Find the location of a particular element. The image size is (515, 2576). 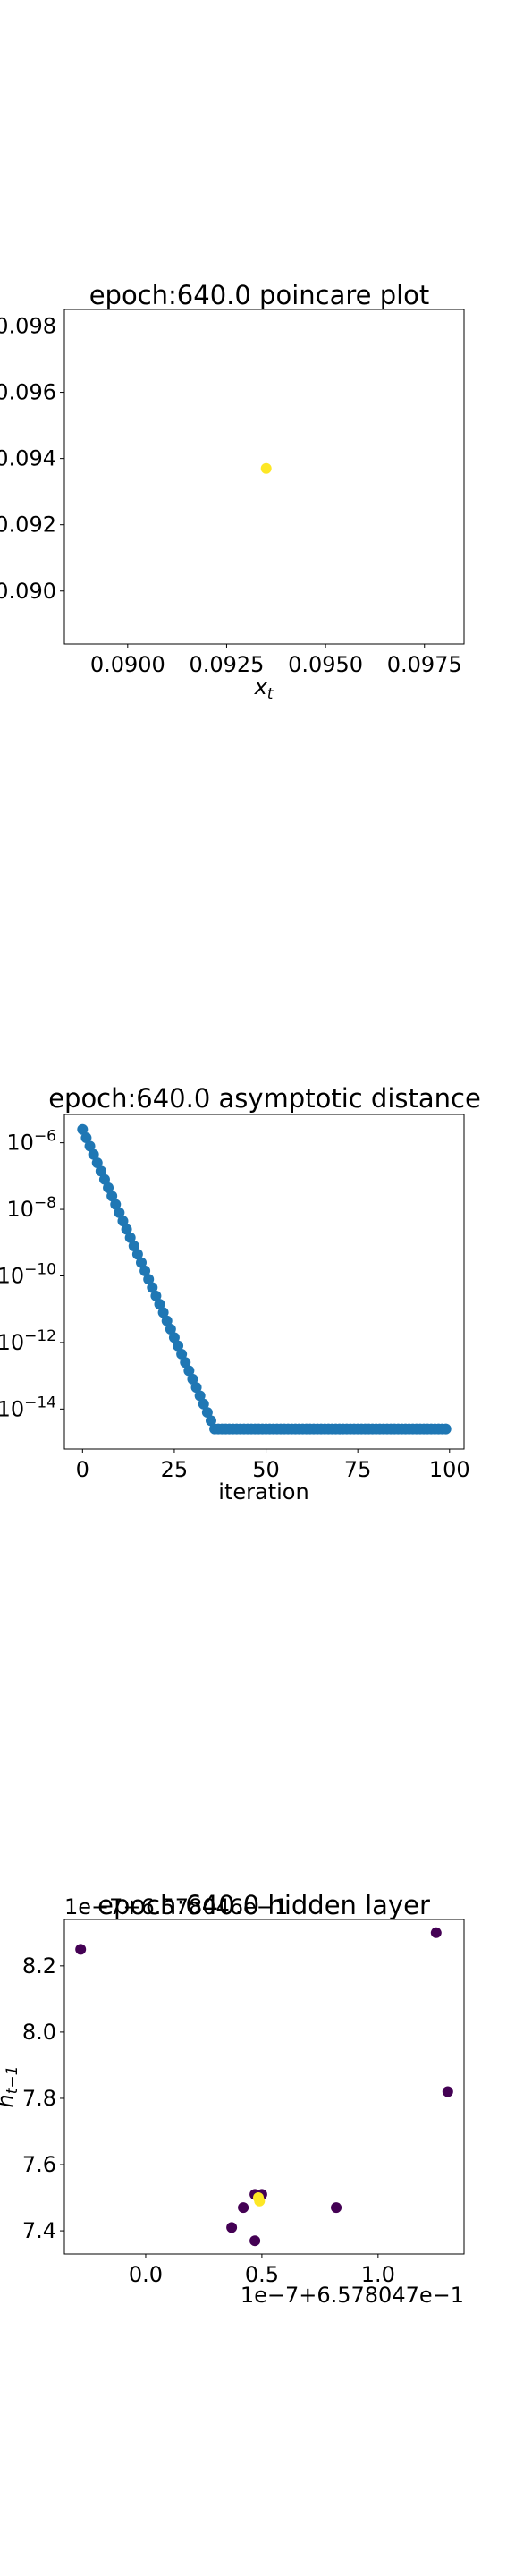

asymptotic-y-tick-label: 10⁻⁶ is located at coordinates (31, 1142).